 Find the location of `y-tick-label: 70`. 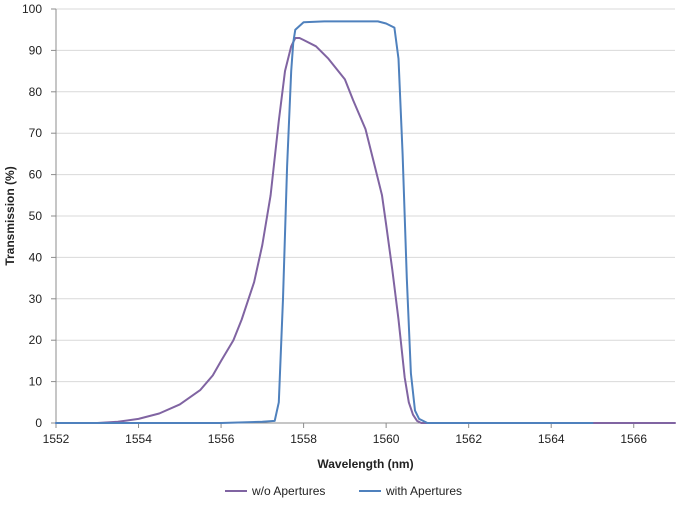

y-tick-label: 70 is located at coordinates (36, 133).